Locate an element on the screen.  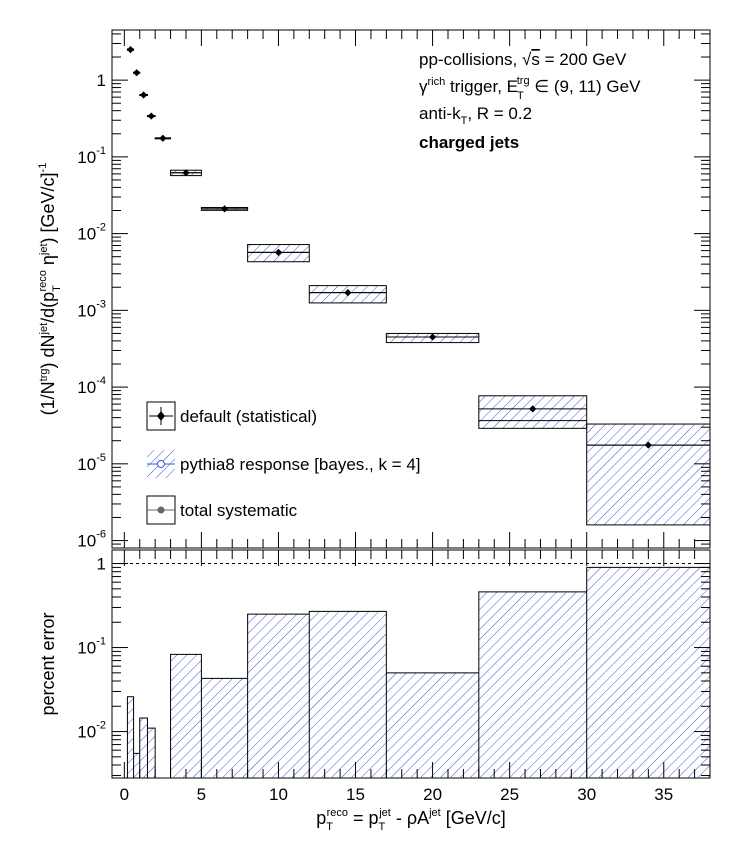
upper-y-tick-label-5: 10⁻⁵ is located at coordinates (91, 463).